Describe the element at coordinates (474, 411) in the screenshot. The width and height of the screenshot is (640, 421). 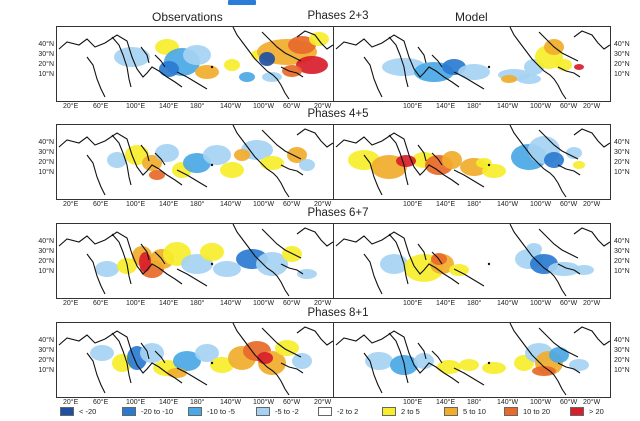
I see `legend-label: 5 to 10` at that location.